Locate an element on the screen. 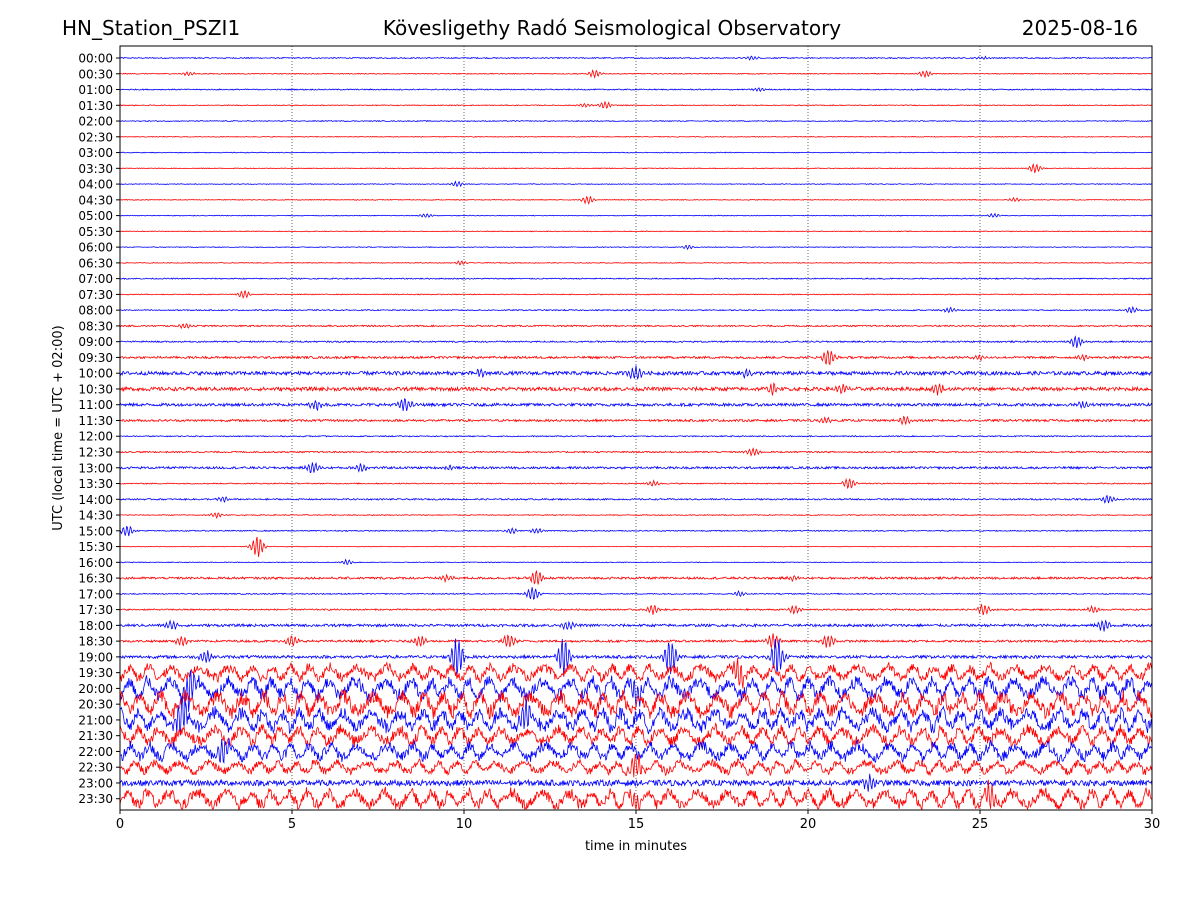 Image resolution: width=1200 pixels, height=900 pixels. trace-1930 is located at coordinates (636, 673).